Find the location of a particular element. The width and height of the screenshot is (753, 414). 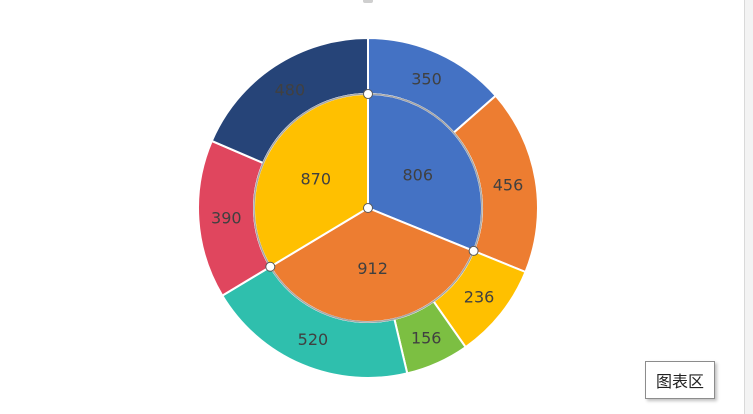

window-edge is located at coordinates (748, 207).